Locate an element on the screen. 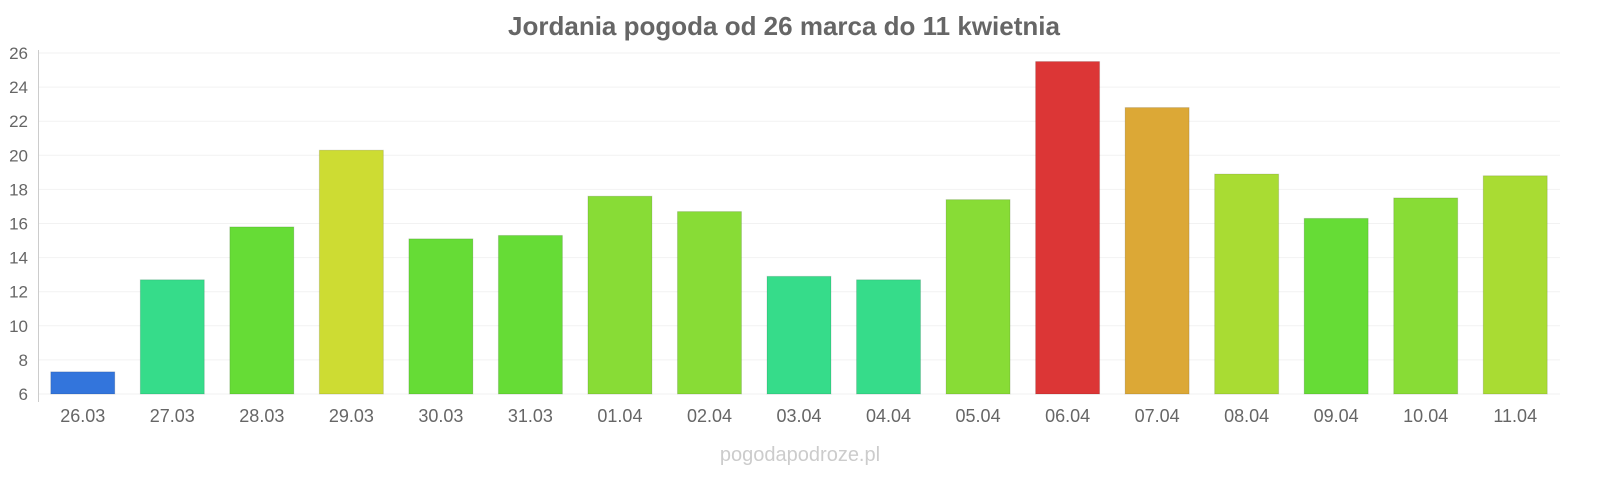 Image resolution: width=1600 pixels, height=485 pixels. bar-02.04 is located at coordinates (709, 303).